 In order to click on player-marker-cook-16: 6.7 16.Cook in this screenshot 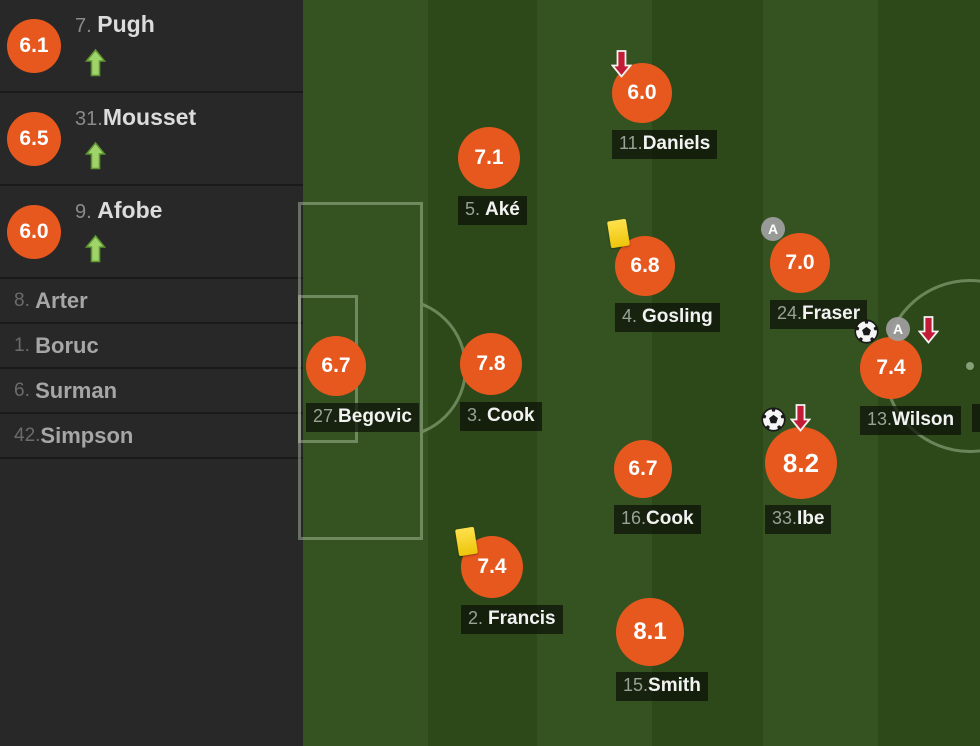, I will do `click(657, 487)`.